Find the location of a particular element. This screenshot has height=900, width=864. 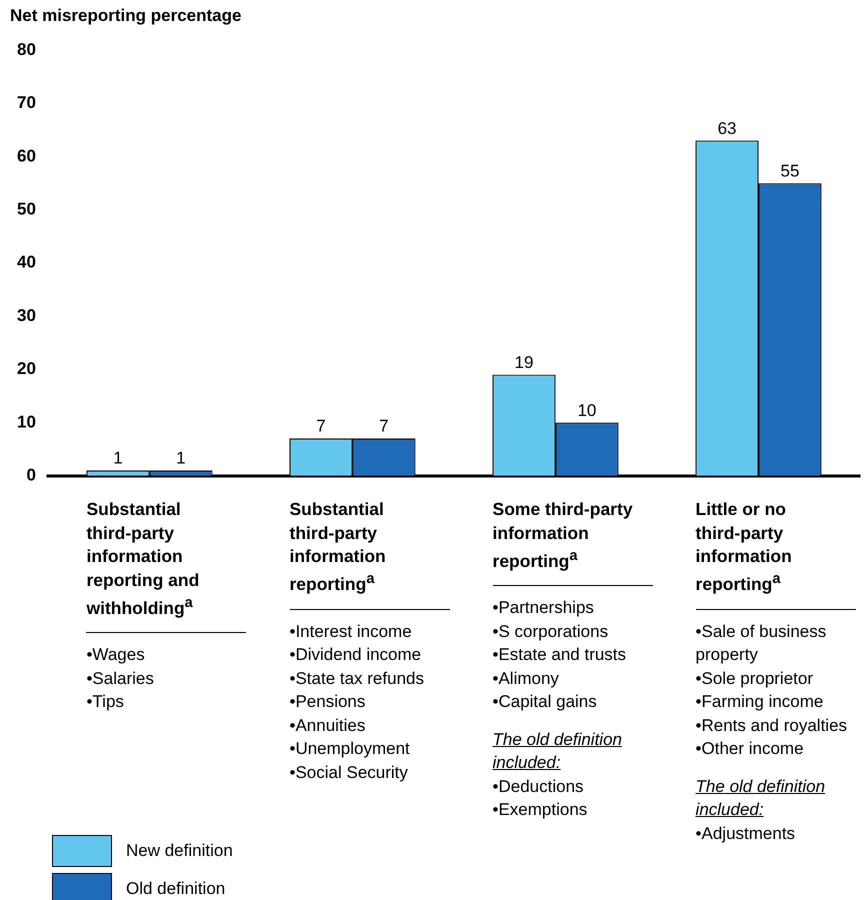

data-label: 63 is located at coordinates (727, 128).